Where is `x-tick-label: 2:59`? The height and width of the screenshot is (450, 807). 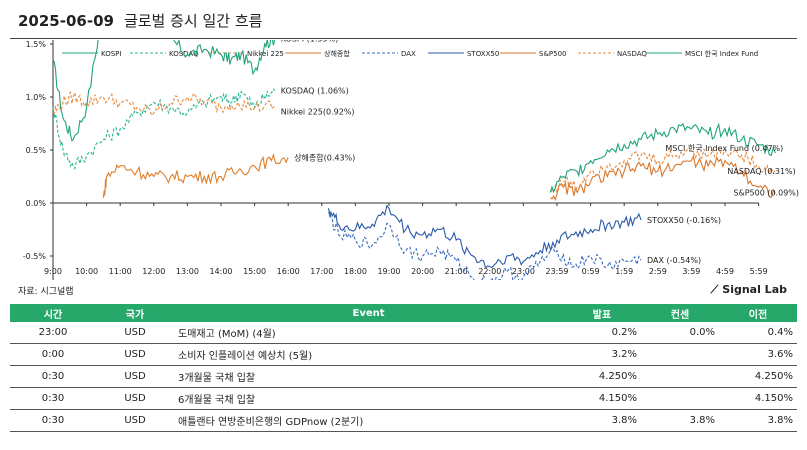
x-tick-label: 2:59 is located at coordinates (658, 271).